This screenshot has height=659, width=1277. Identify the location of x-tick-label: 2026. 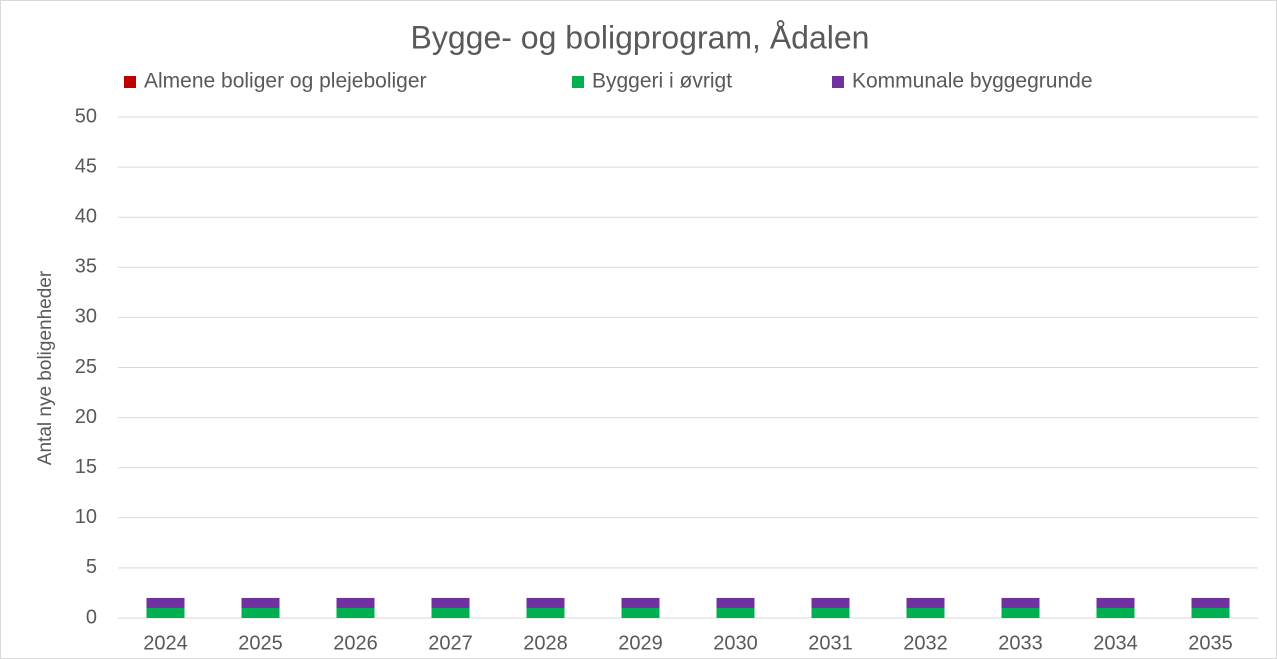
(355, 643).